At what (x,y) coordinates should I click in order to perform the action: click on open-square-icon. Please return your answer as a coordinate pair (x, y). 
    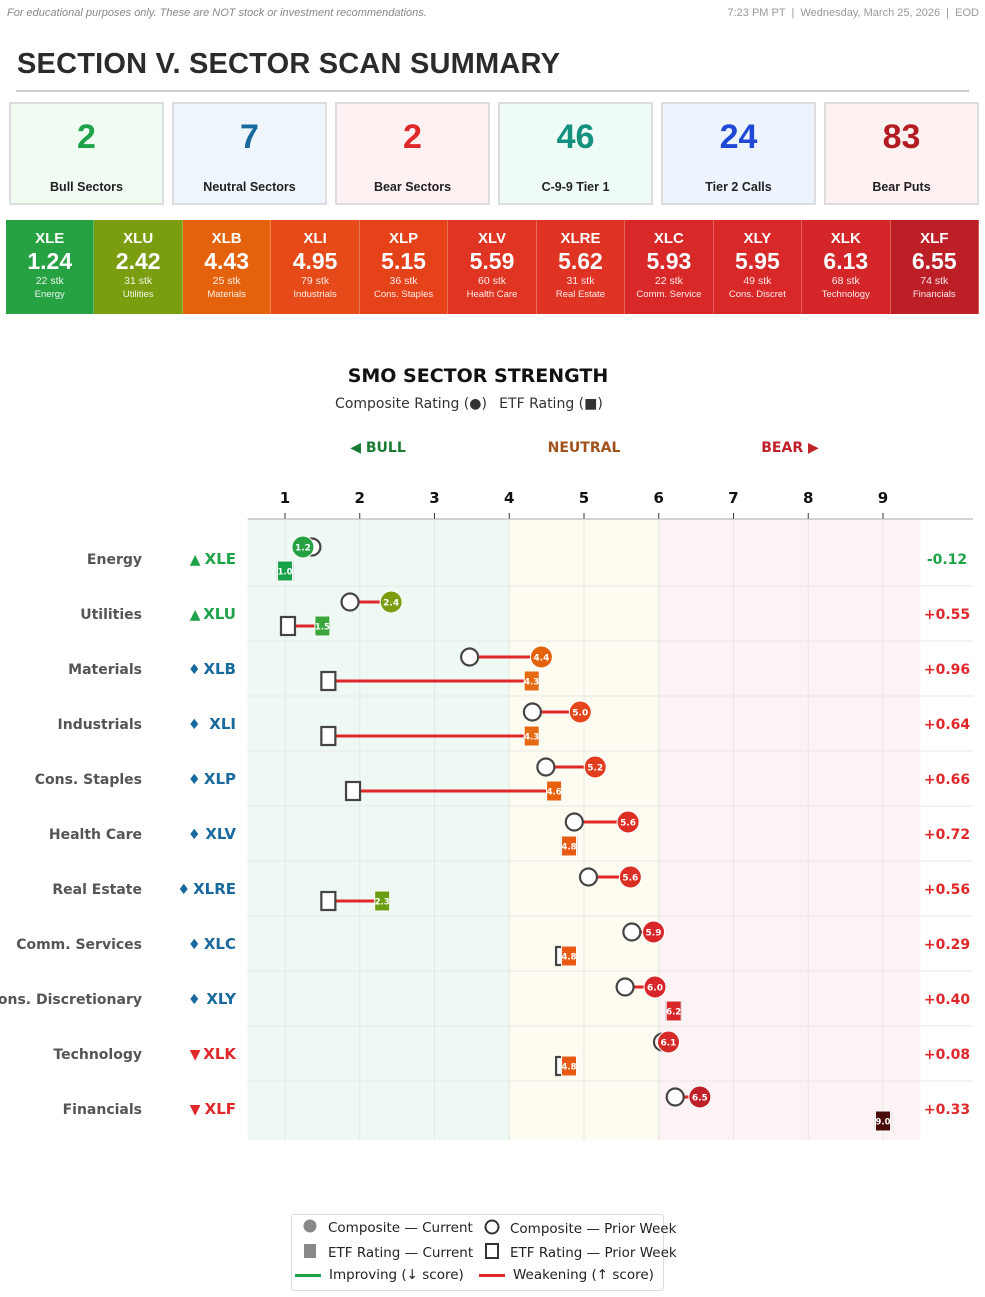
    Looking at the image, I should click on (492, 1253).